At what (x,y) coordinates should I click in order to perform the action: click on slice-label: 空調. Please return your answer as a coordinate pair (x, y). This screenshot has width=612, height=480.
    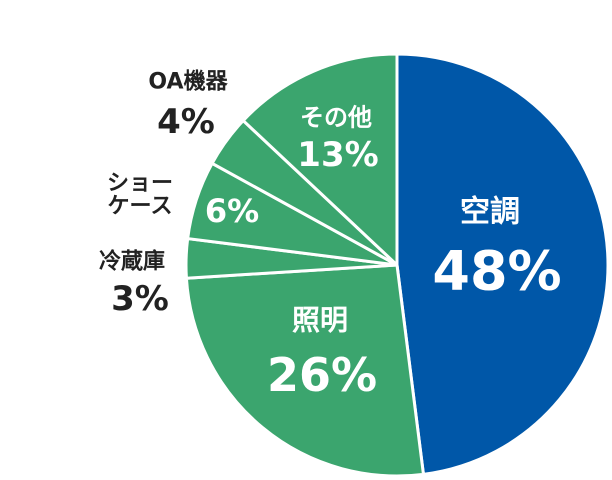
    Looking at the image, I should click on (490, 212).